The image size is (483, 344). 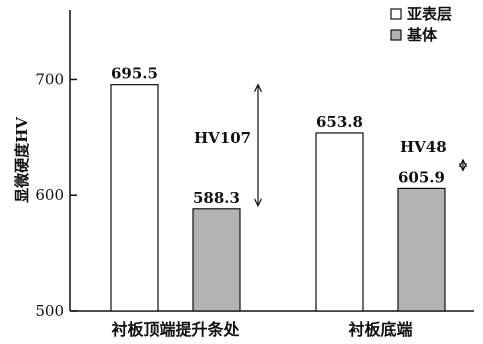 I want to click on y-tick-label: 500, so click(x=49, y=311).